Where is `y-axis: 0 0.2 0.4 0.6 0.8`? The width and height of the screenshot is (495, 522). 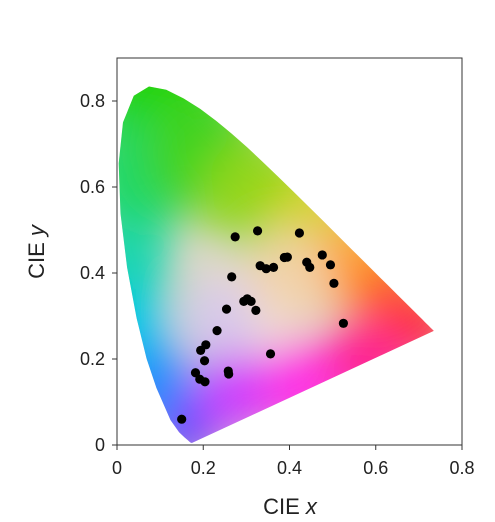 y-axis: 0 0.2 0.4 0.6 0.8 is located at coordinates (98, 273).